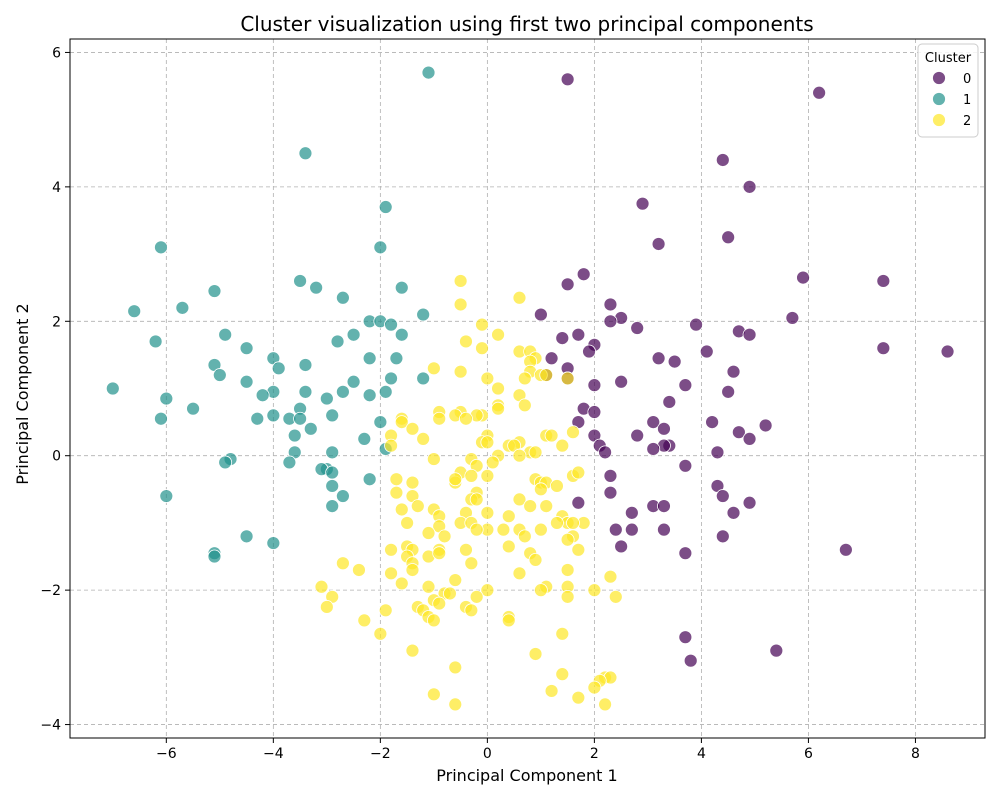 This screenshot has width=1000, height=800. Describe the element at coordinates (56, 457) in the screenshot. I see `y-tick-label: 0` at that location.